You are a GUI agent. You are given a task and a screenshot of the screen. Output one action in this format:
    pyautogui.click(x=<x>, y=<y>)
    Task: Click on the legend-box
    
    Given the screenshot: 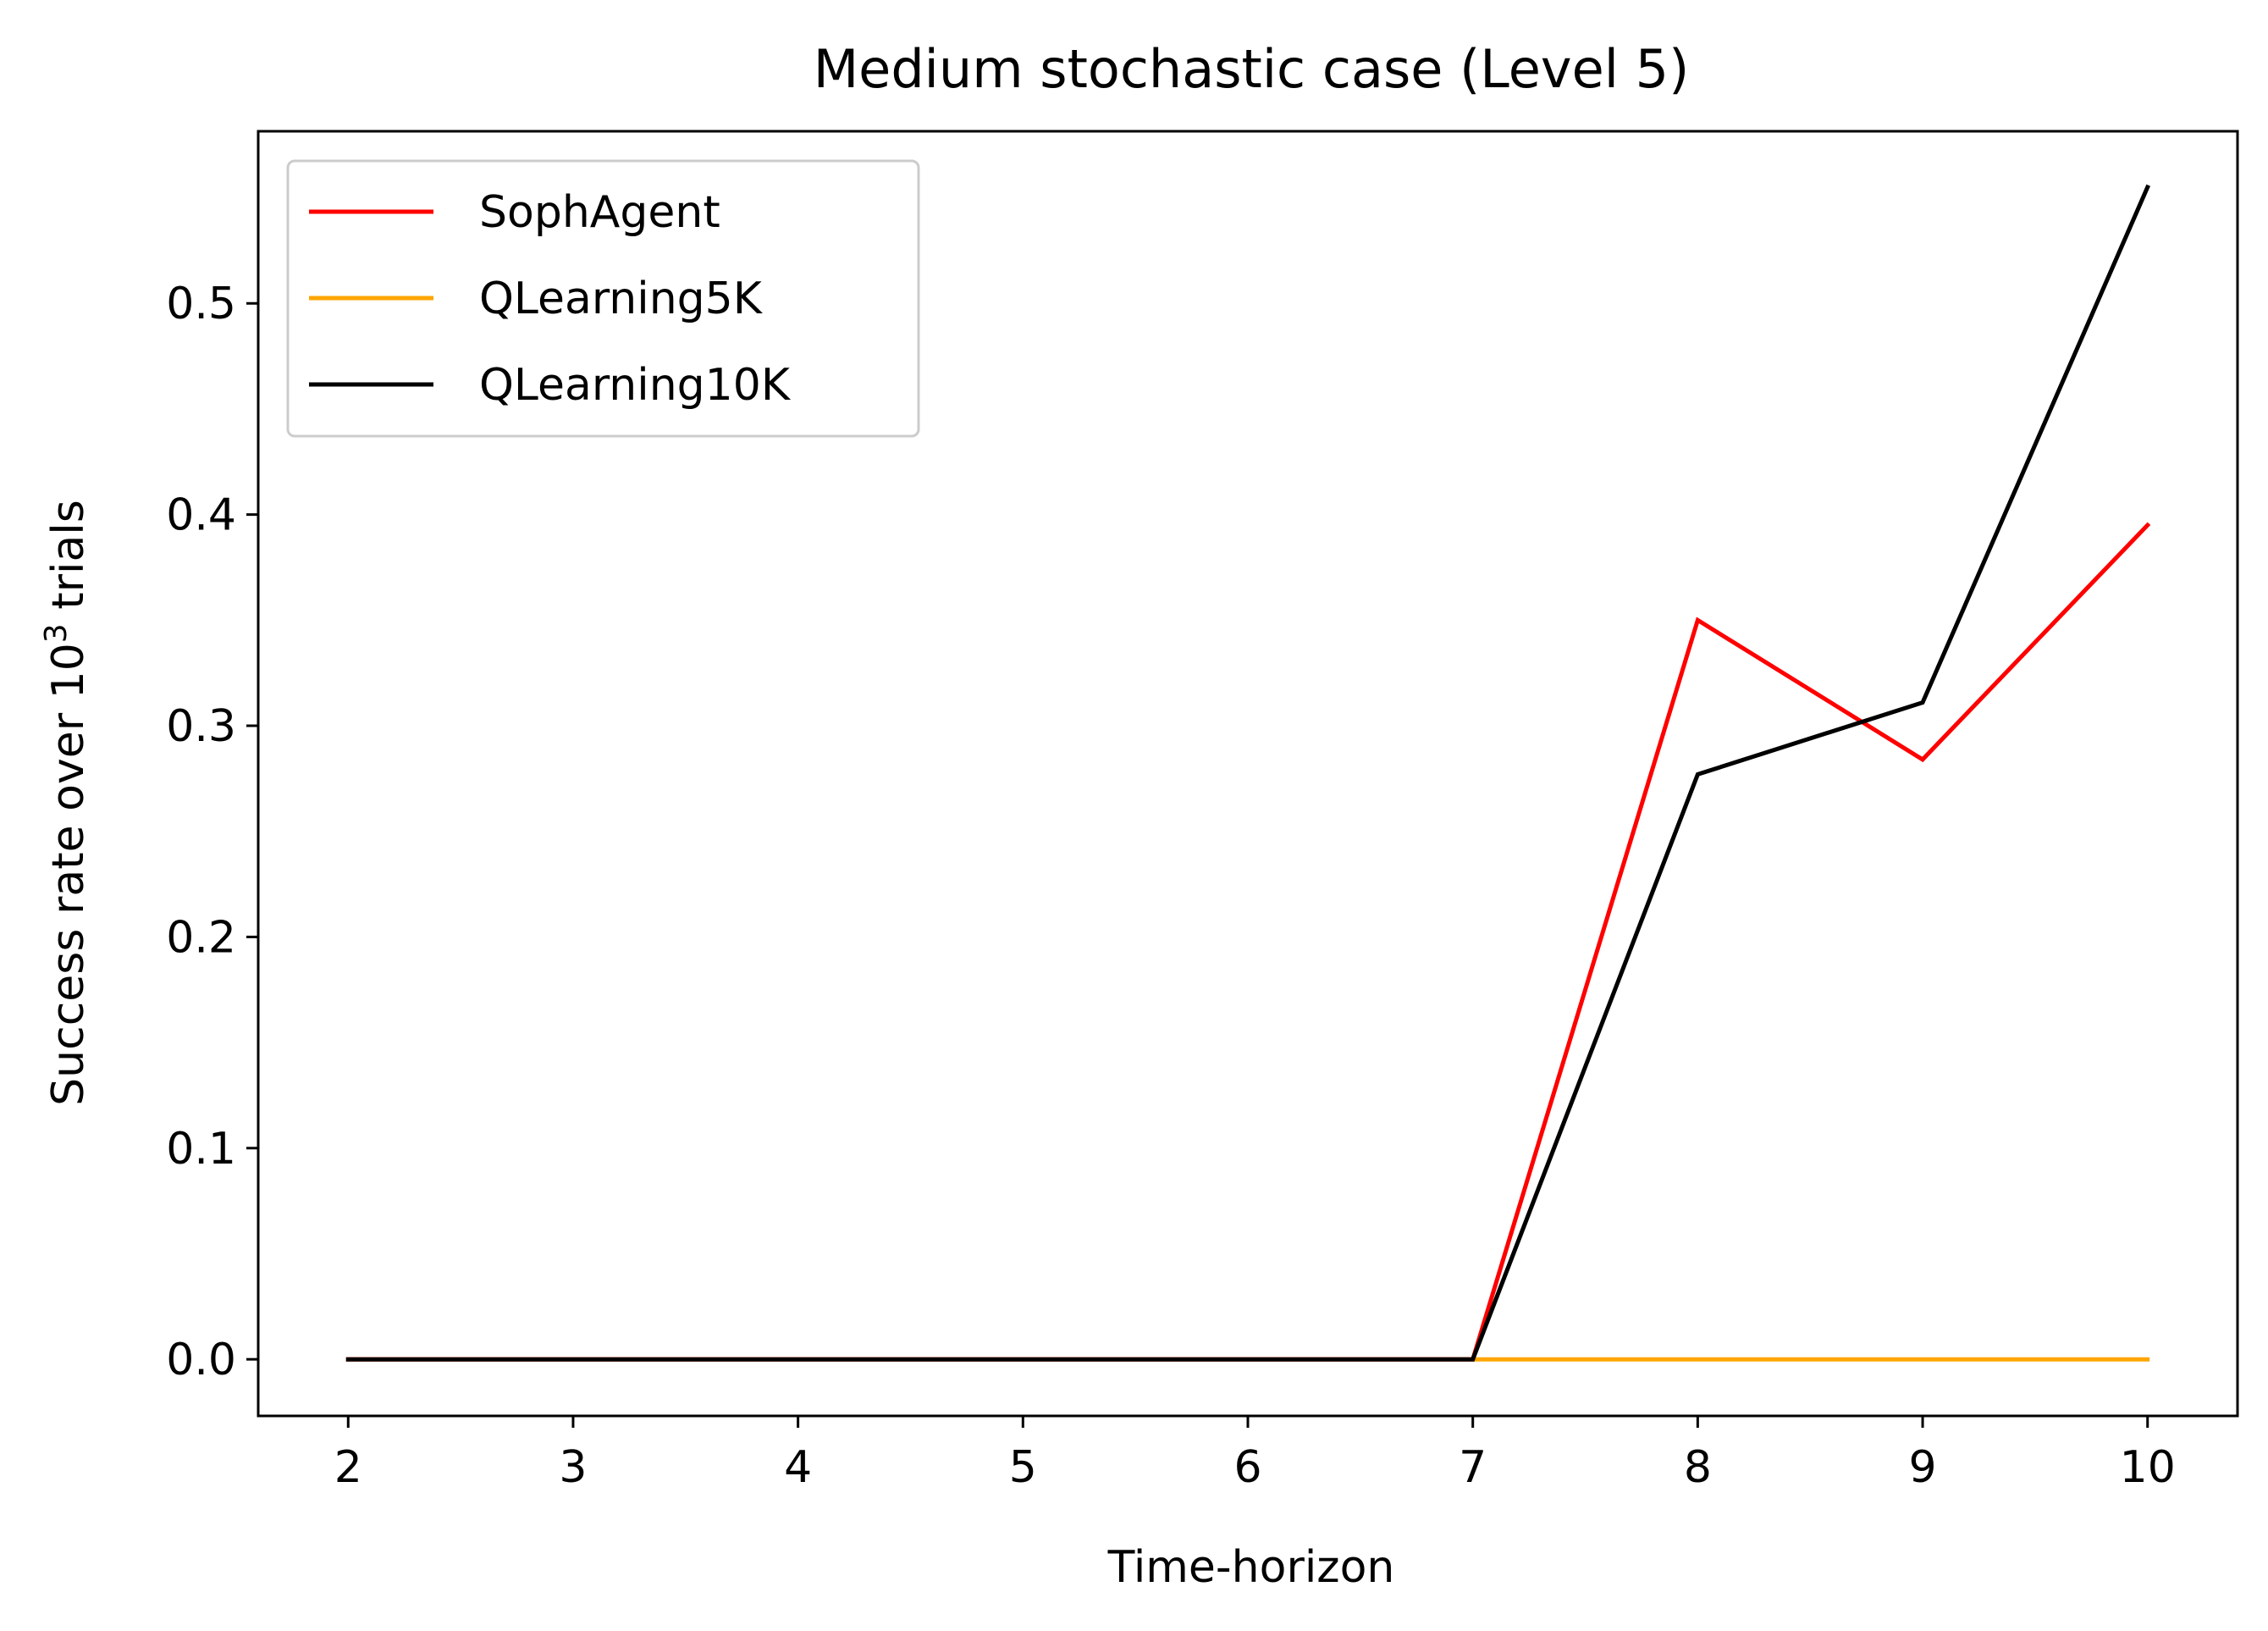 What is the action you would take?
    pyautogui.click(x=603, y=299)
    